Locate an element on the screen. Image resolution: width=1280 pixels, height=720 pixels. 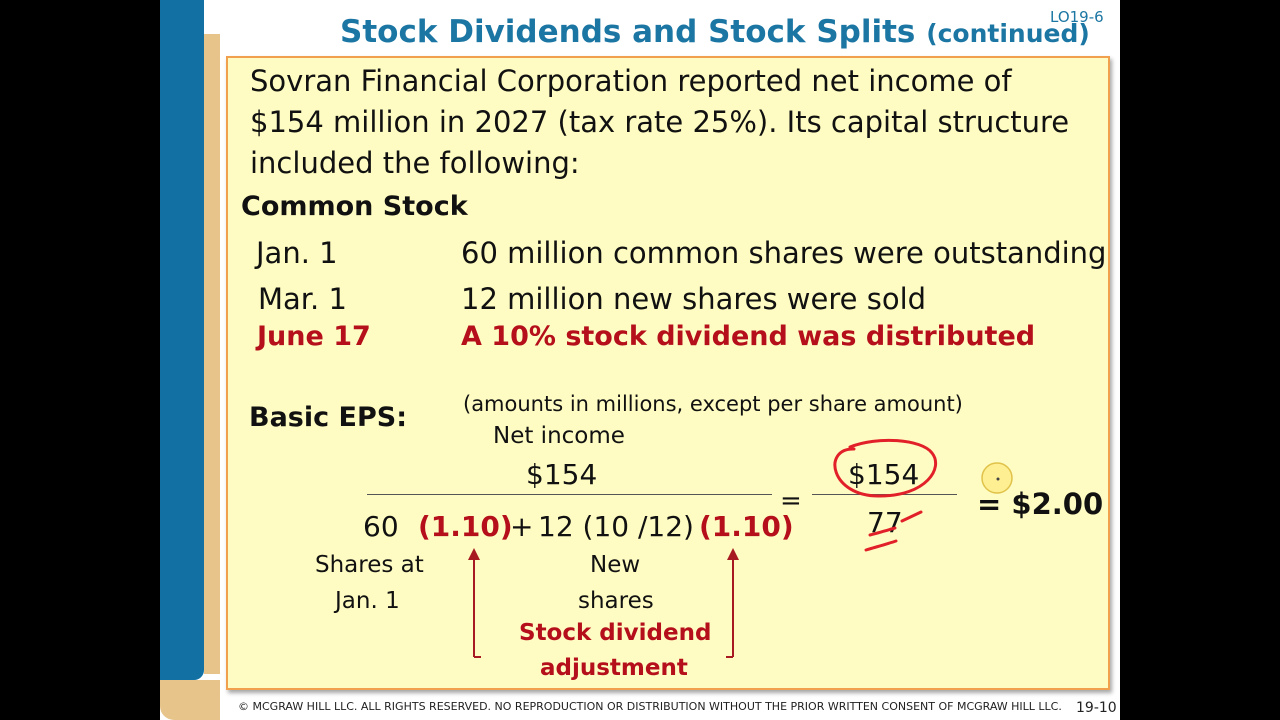
learning-objective-tag: LO19-6 is located at coordinates (1077, 17).